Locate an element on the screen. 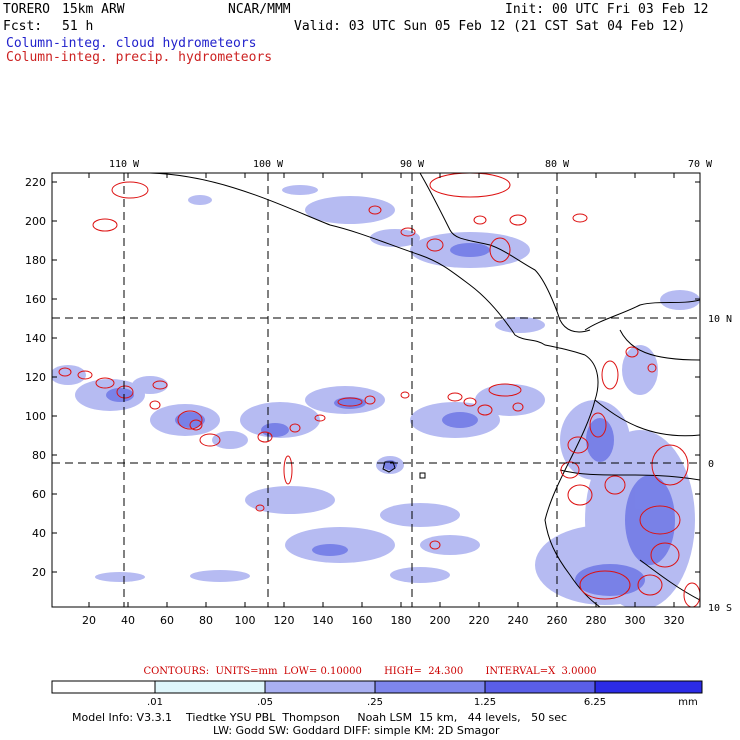  y-tick-label: 160 is located at coordinates (35, 299).